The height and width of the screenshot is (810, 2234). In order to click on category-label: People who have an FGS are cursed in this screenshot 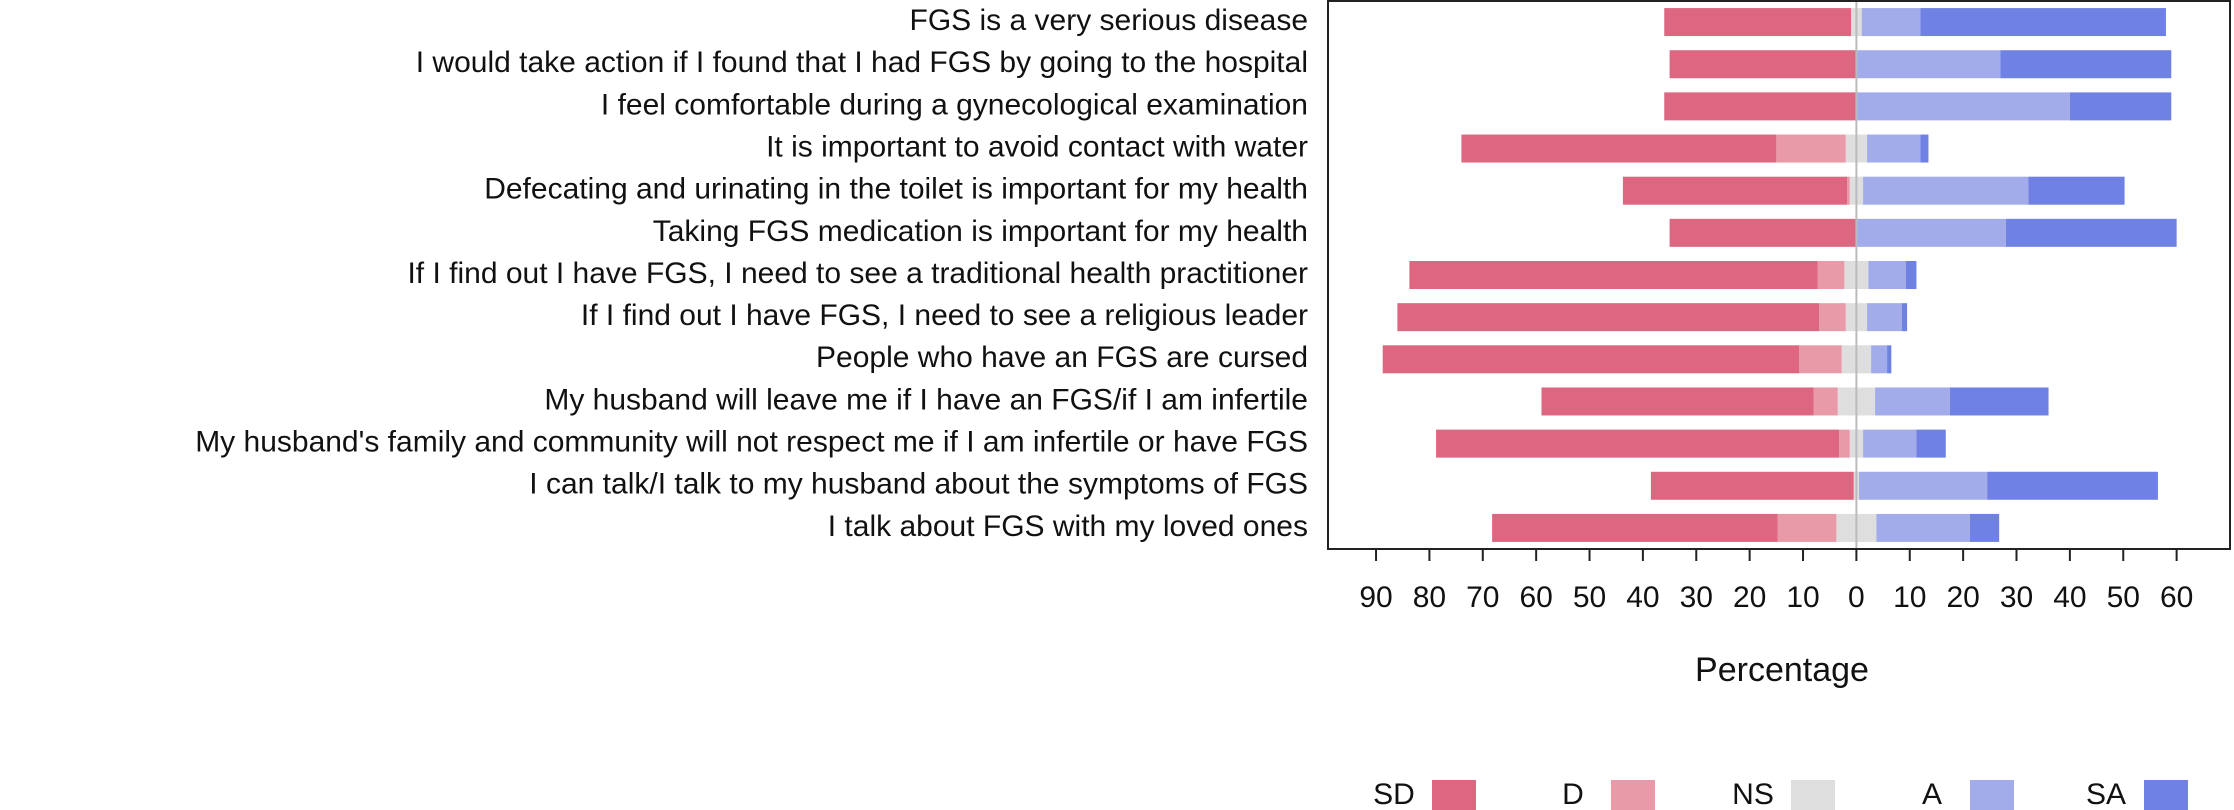, I will do `click(1062, 357)`.